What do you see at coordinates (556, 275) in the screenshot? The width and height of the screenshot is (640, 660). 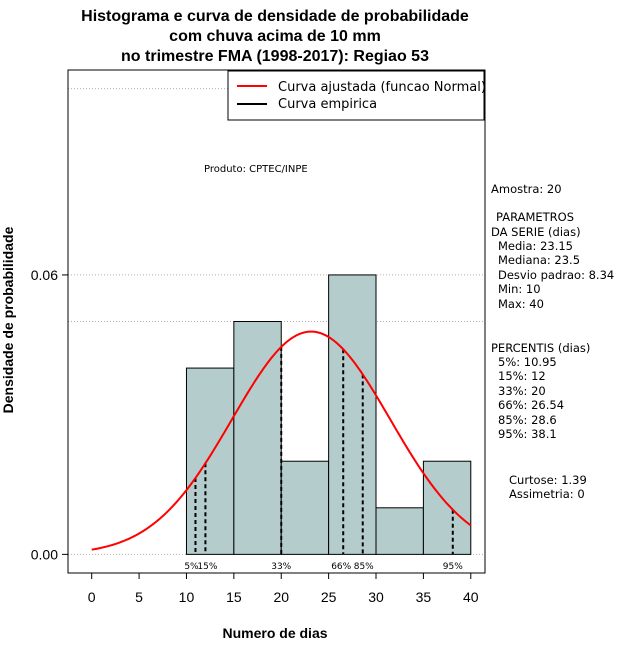 I see `param-stddev: Desvio padrao: 8.34` at bounding box center [556, 275].